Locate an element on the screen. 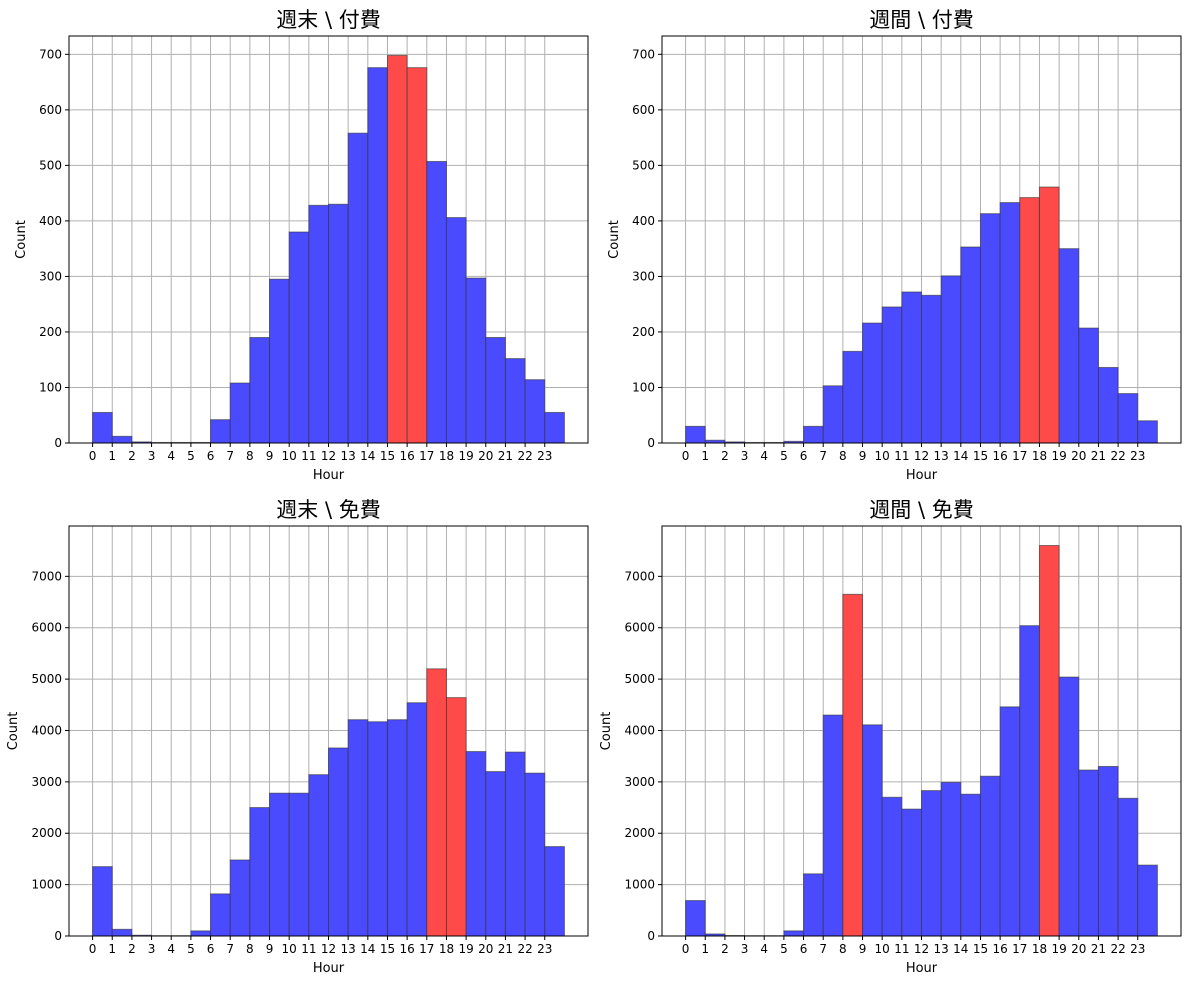 The height and width of the screenshot is (989, 1189). y-tick-label: 400 is located at coordinates (50, 221).